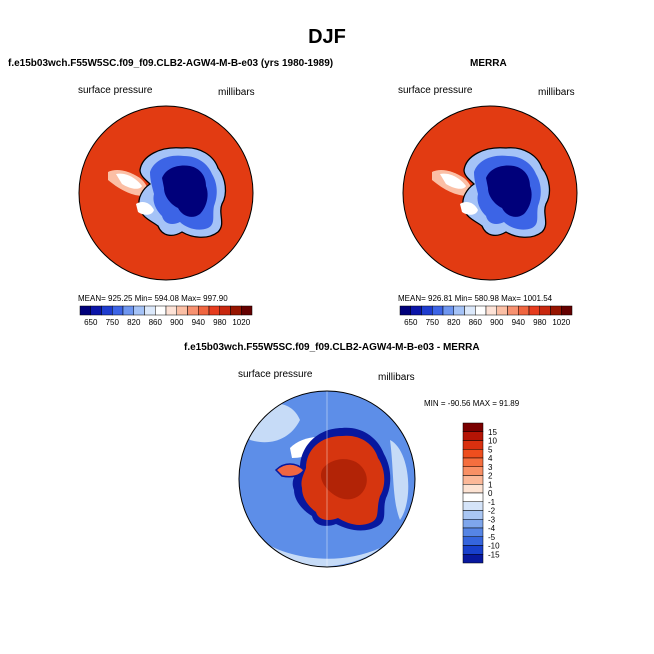  Describe the element at coordinates (396, 377) in the screenshot. I see `panel-3-units: millibars` at that location.